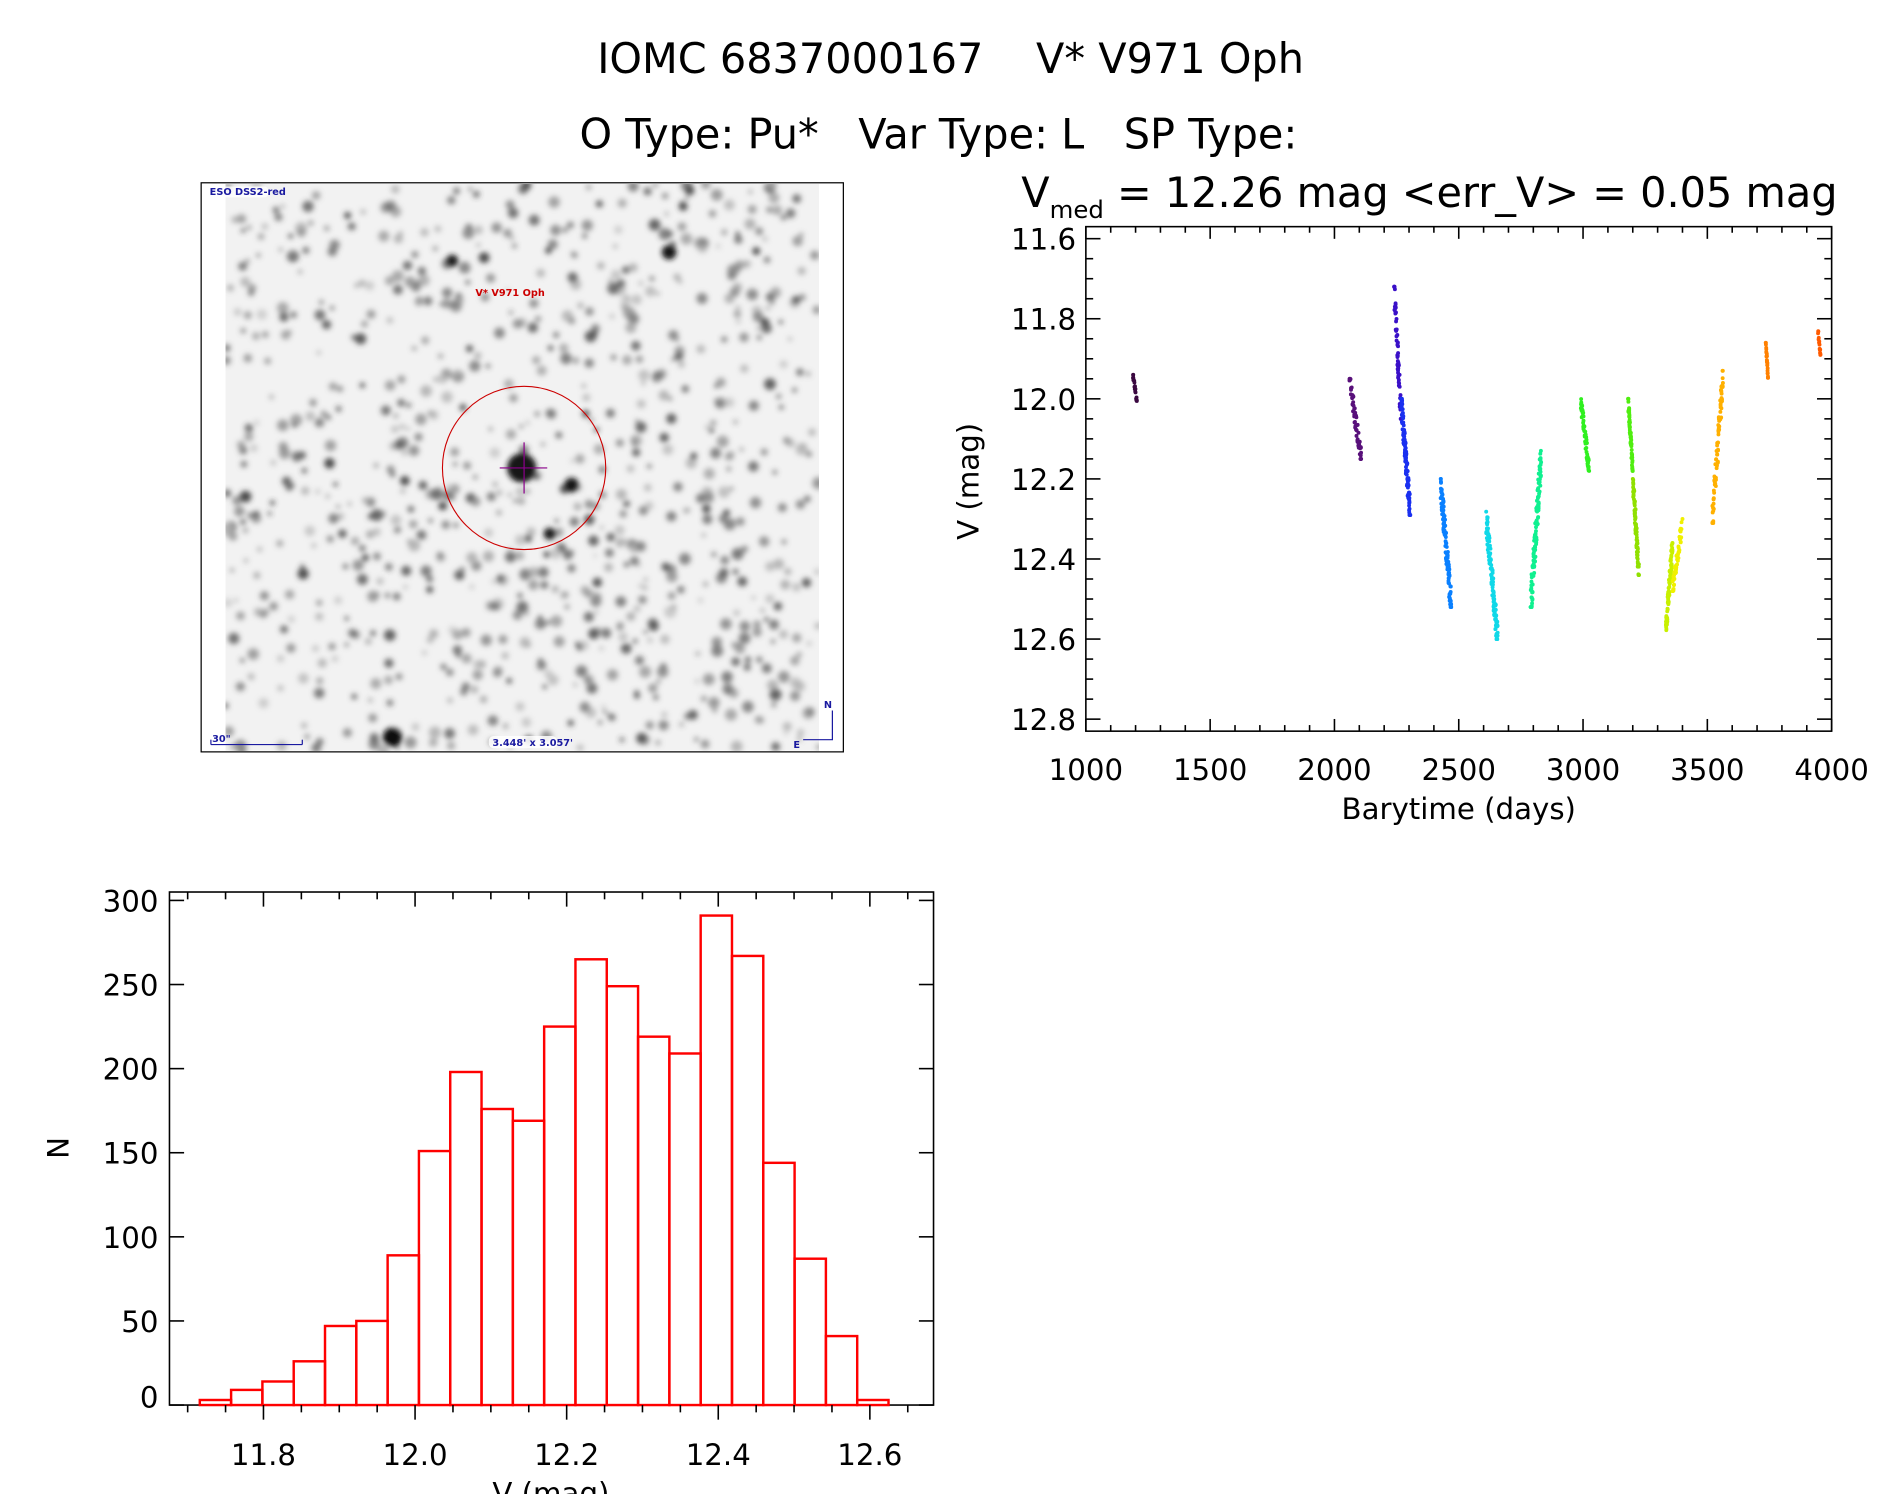 Image resolution: width=1889 pixels, height=1494 pixels. What do you see at coordinates (796, 745) in the screenshot?
I see `east-label: E` at bounding box center [796, 745].